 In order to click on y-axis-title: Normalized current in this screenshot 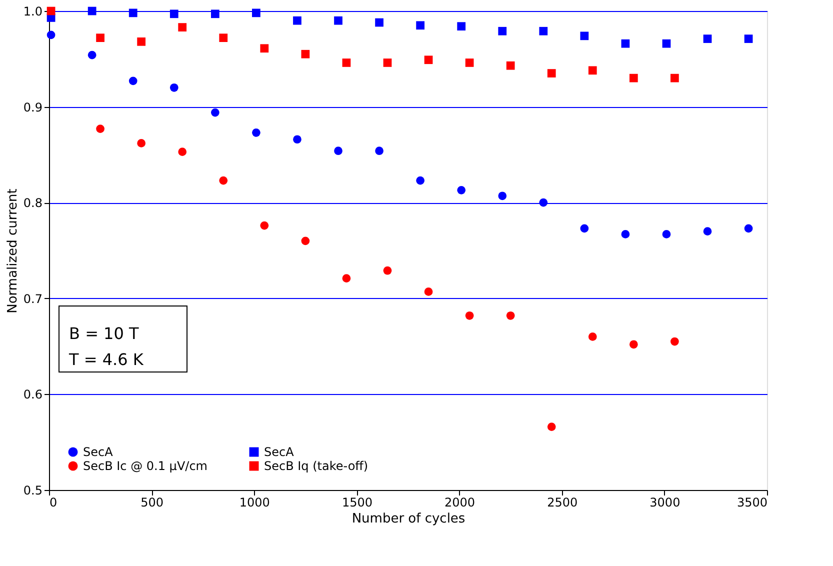, I will do `click(12, 251)`.